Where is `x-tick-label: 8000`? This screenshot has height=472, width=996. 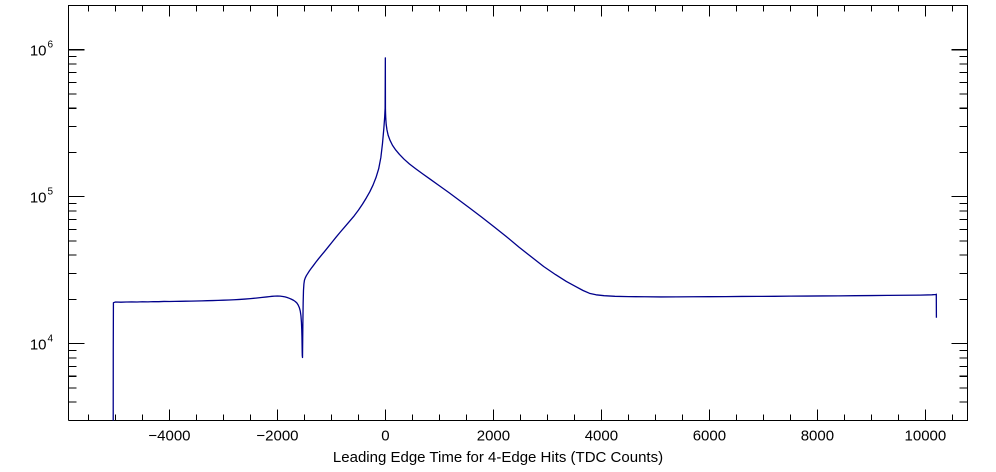 x-tick-label: 8000 is located at coordinates (817, 436).